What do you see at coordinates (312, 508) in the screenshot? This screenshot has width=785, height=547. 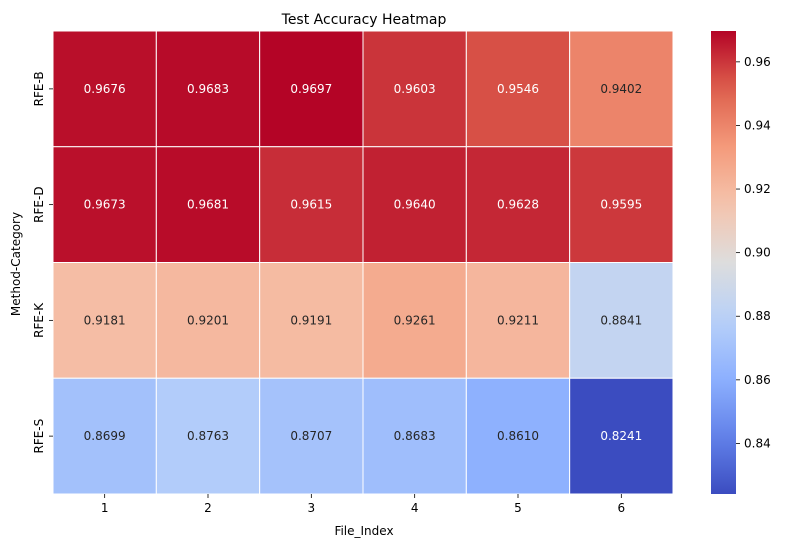 I see `x-tick-label: 3` at bounding box center [312, 508].